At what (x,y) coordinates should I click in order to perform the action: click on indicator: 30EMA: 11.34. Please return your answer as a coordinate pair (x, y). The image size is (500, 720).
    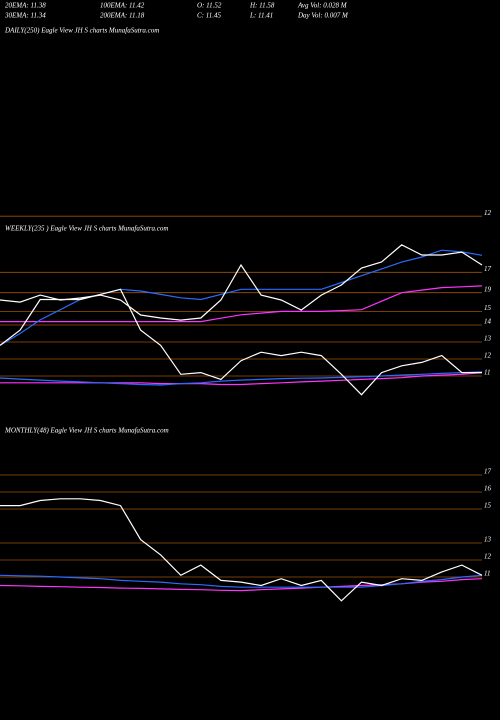
    Looking at the image, I should click on (25, 16).